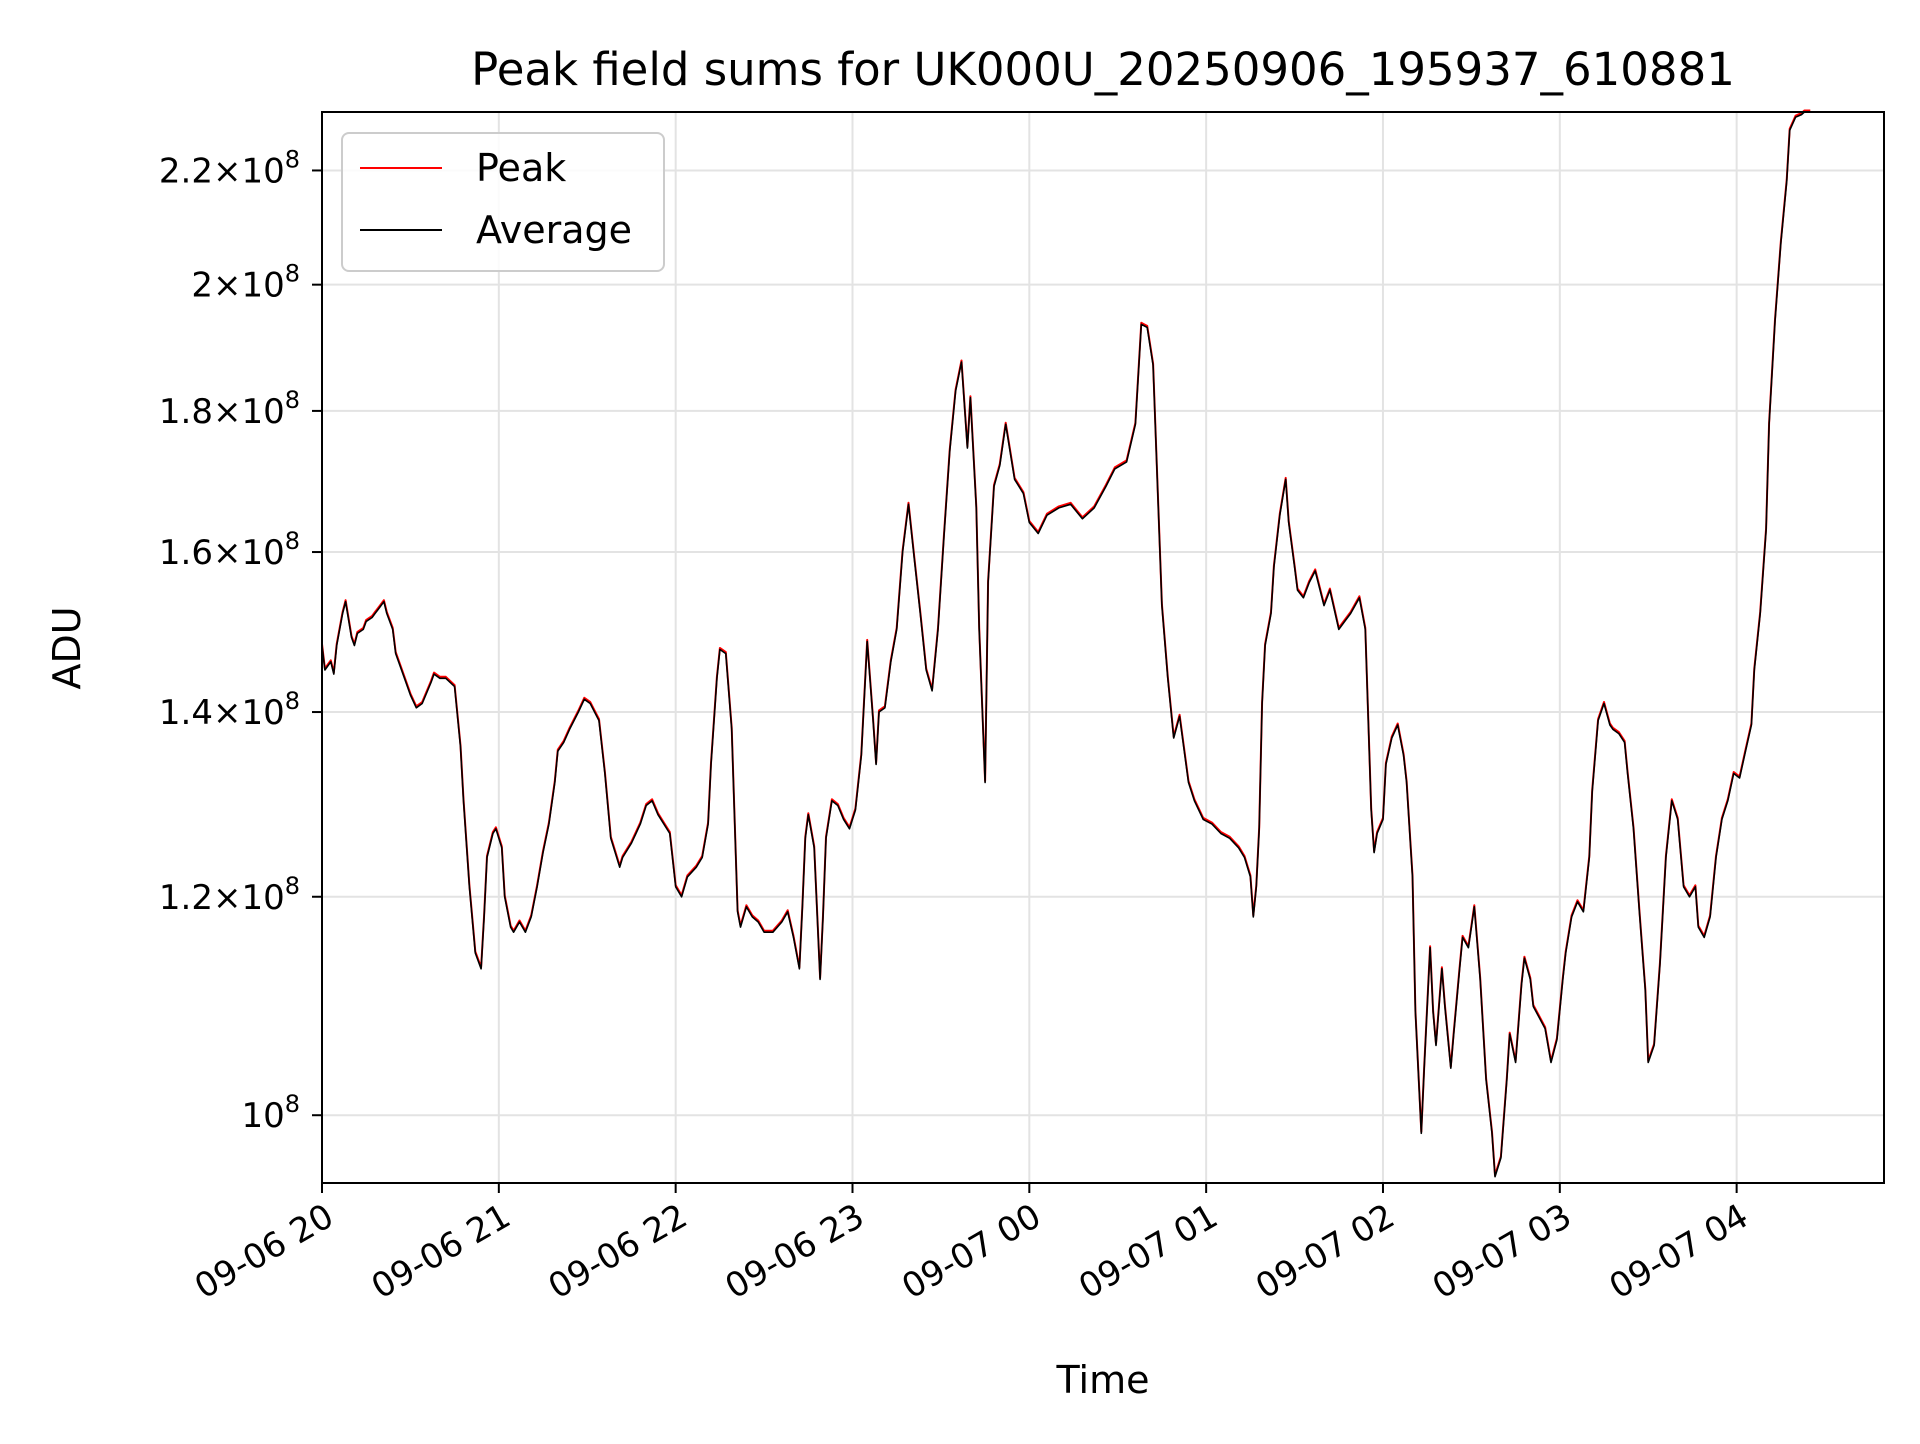 This screenshot has height=1444, width=1920. I want to click on y-tick-label-base: 1.8×10, so click(222, 412).